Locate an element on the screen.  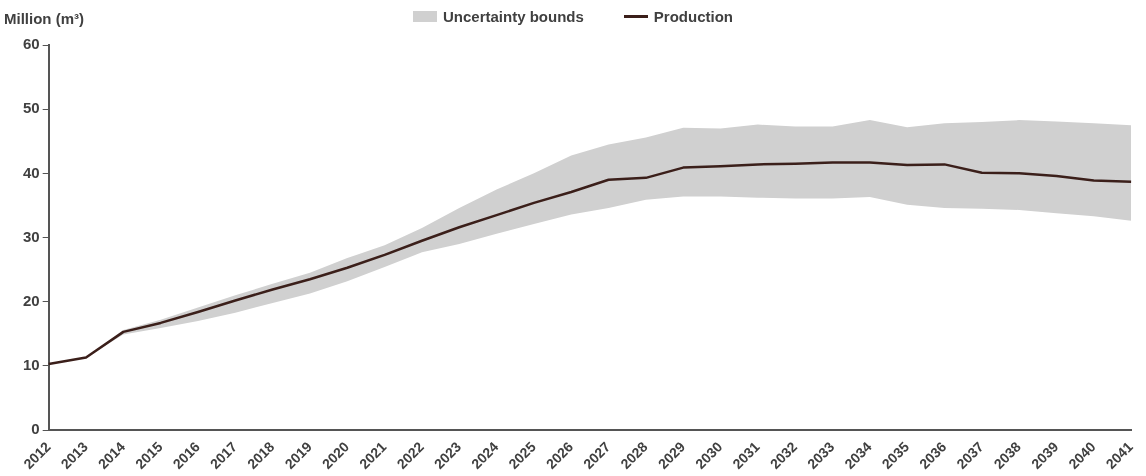
y-tick-label: 50 is located at coordinates (31, 108).